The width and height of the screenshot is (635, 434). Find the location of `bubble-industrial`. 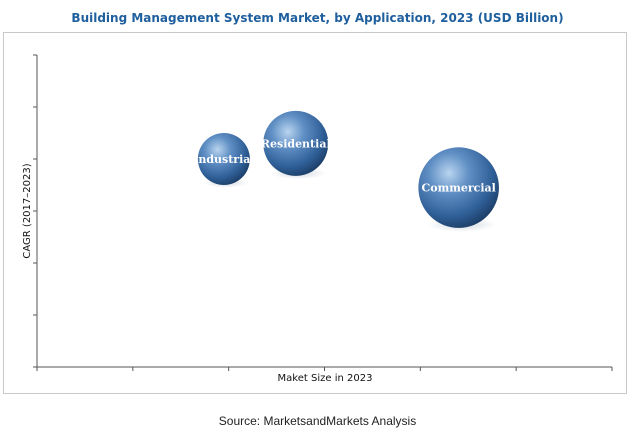

bubble-industrial is located at coordinates (223, 159).